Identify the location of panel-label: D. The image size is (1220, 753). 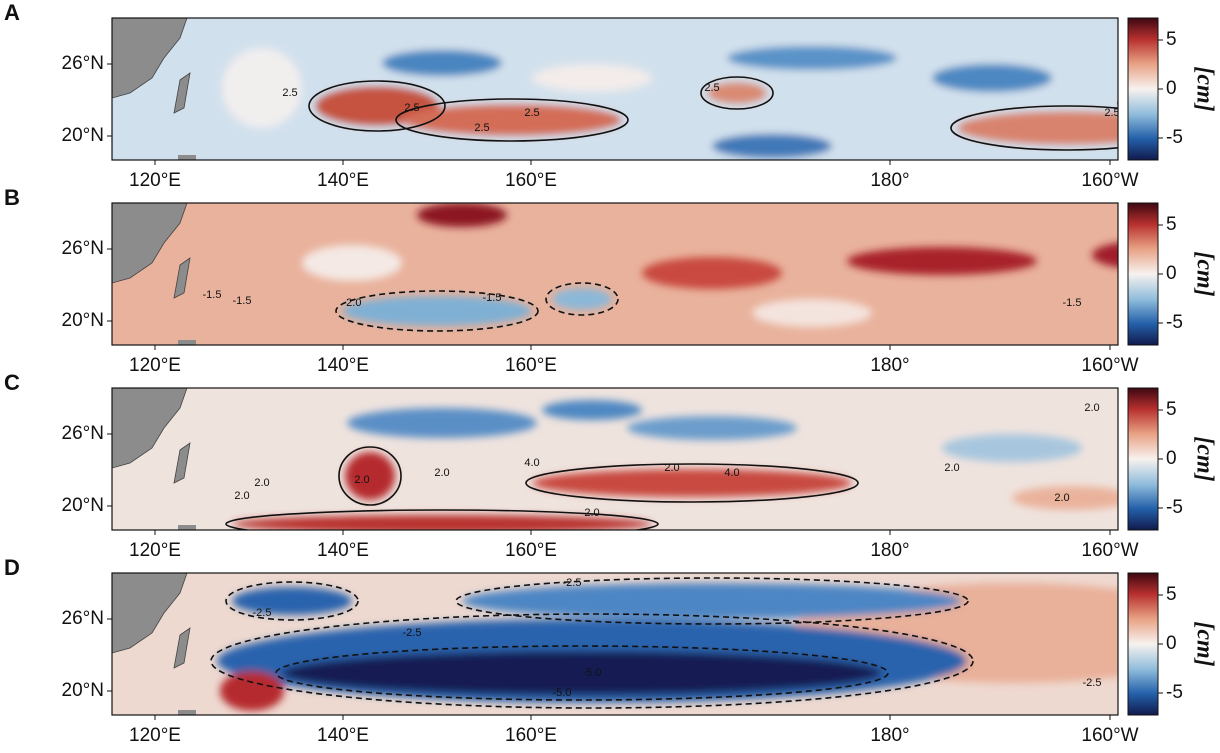
(12, 567).